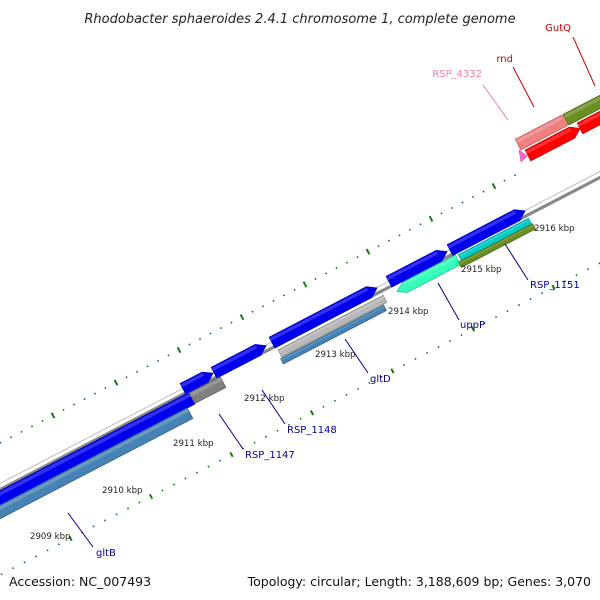  Describe the element at coordinates (50, 537) in the screenshot. I see `kbp-label: 2909 kbp` at that location.